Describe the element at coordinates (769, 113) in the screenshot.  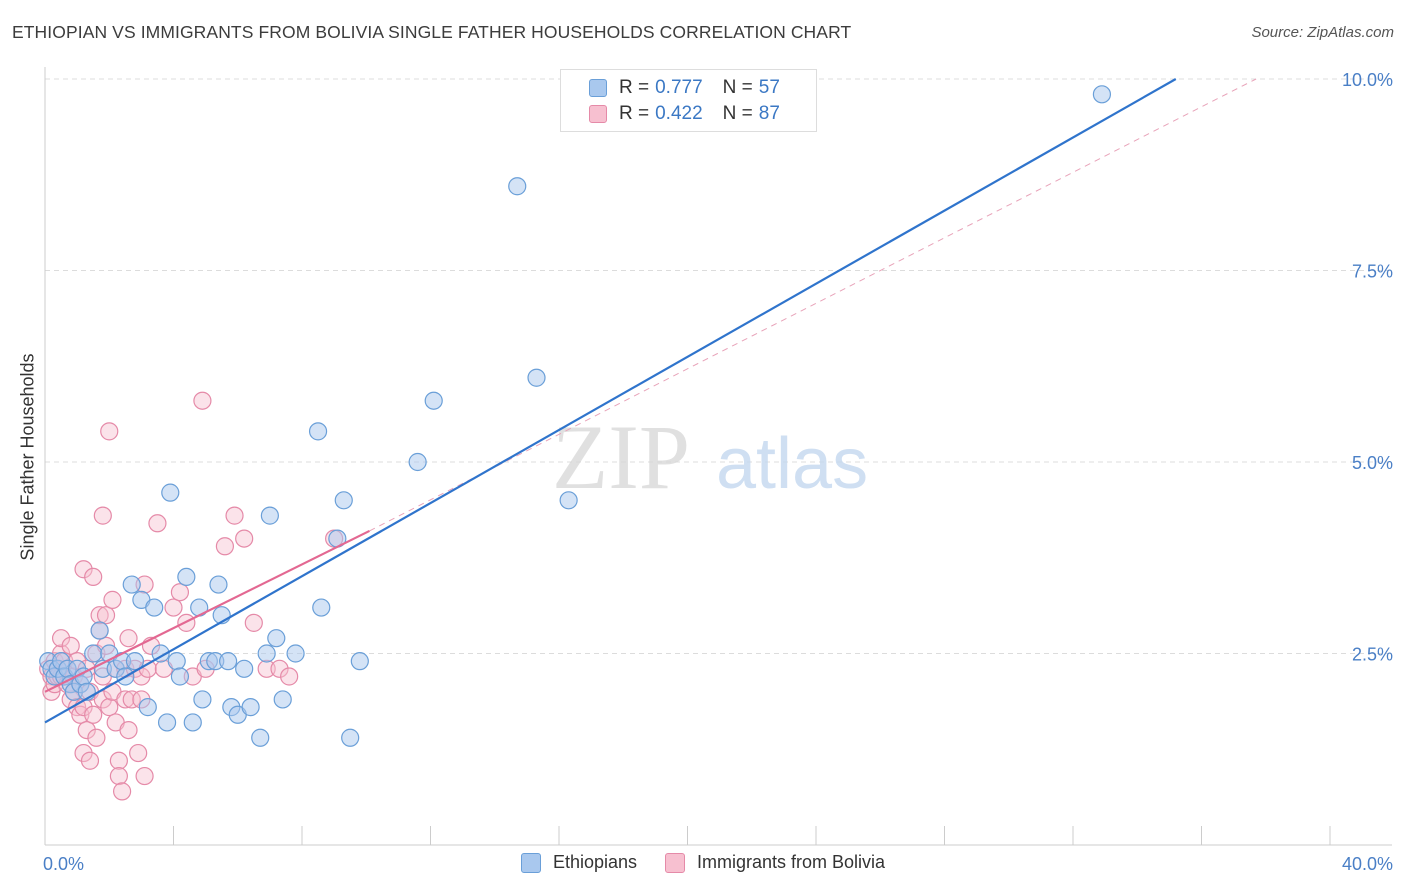
I see `legend-n-value-bolivia: 87` at that location.